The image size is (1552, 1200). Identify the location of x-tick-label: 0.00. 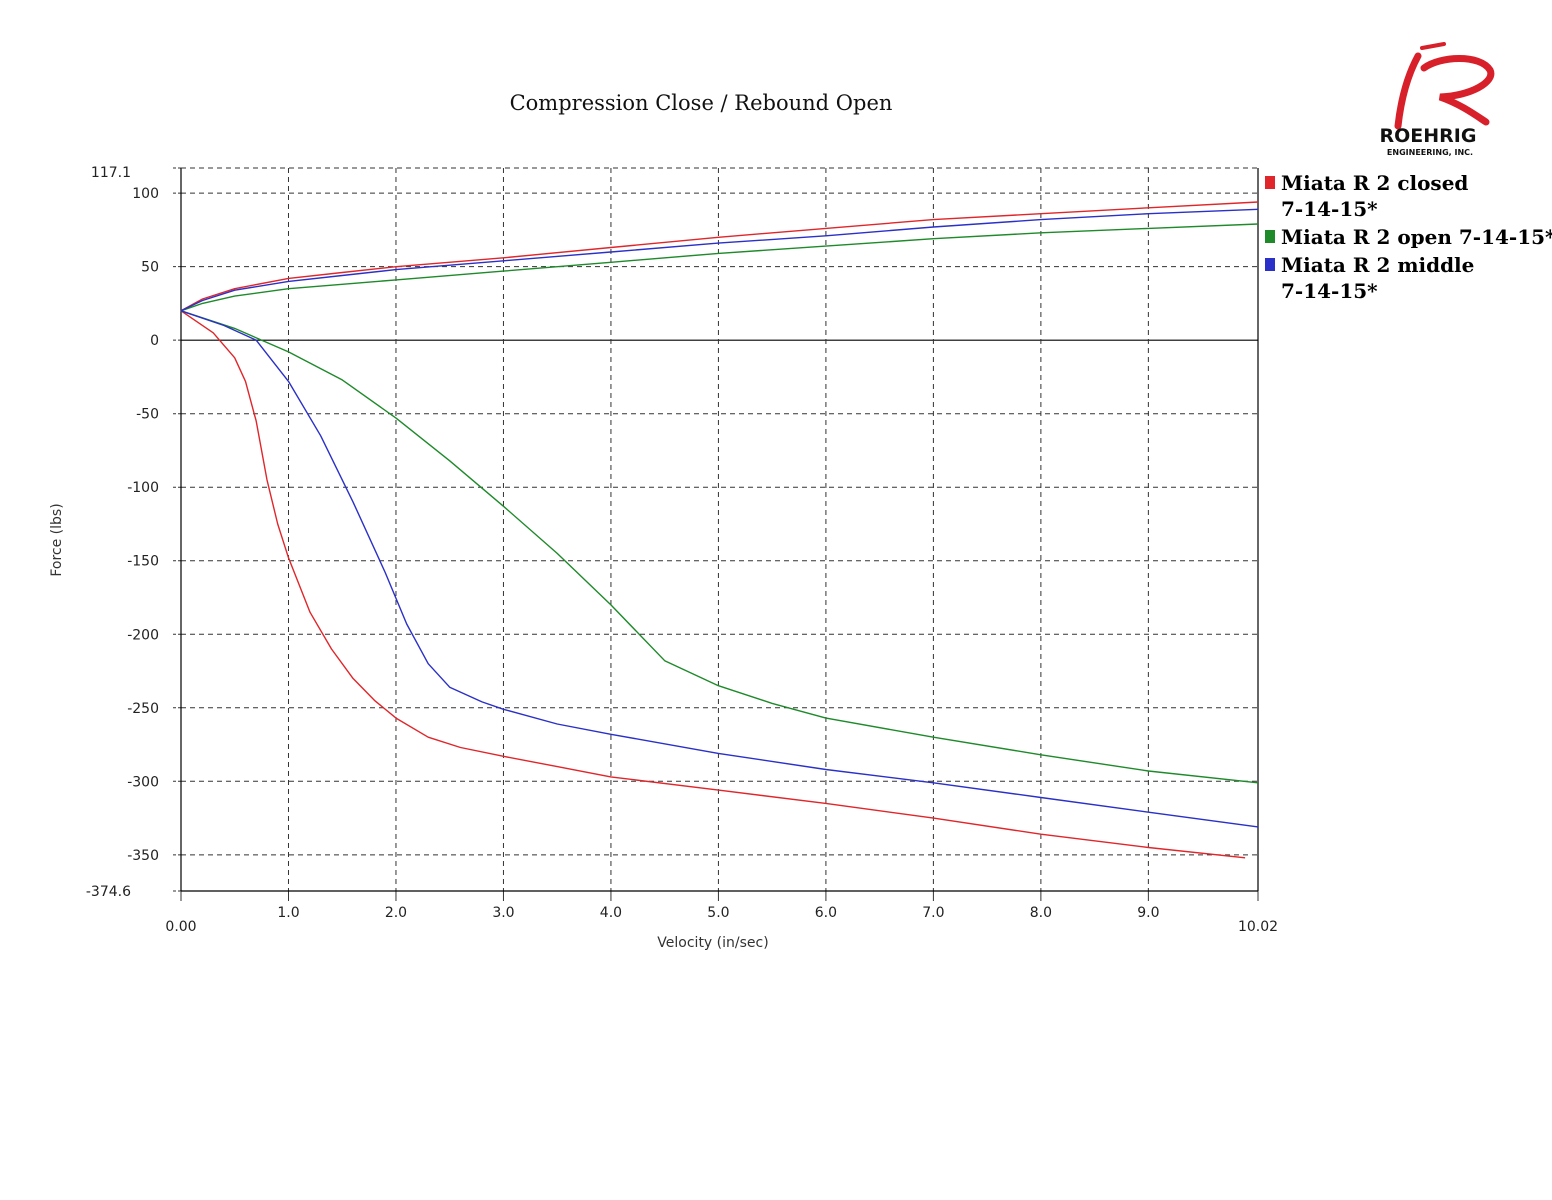
(180, 927).